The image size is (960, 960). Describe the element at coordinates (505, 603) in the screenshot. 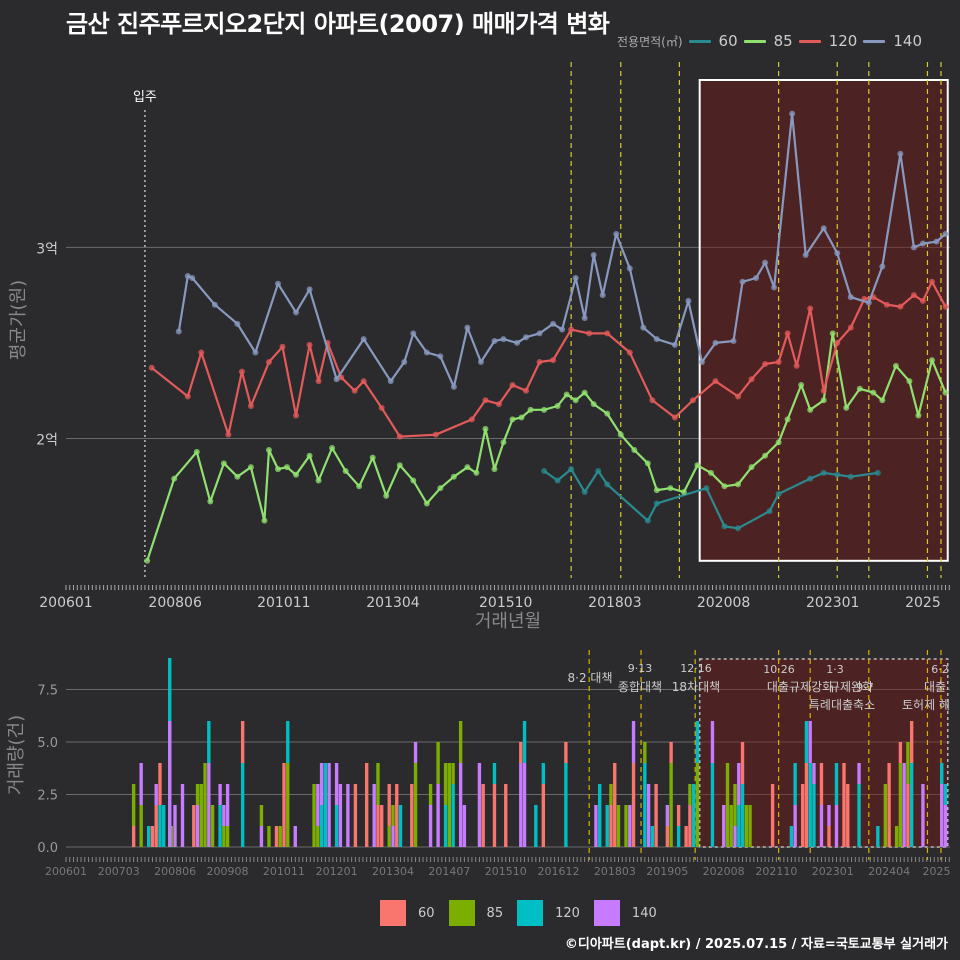

I see `x-tick-label: 201510` at that location.